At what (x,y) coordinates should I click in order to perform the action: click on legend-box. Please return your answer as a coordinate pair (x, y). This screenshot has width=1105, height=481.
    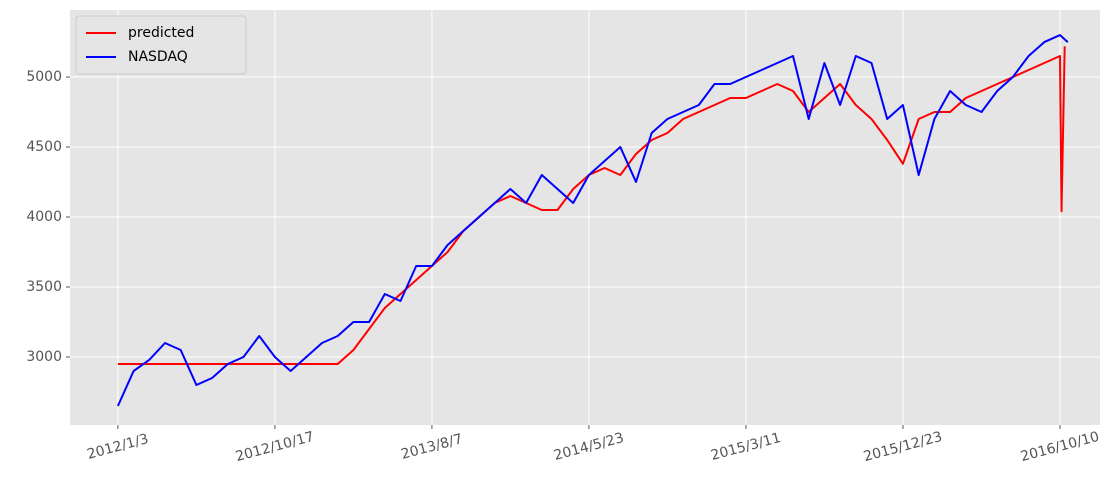
    Looking at the image, I should click on (161, 45).